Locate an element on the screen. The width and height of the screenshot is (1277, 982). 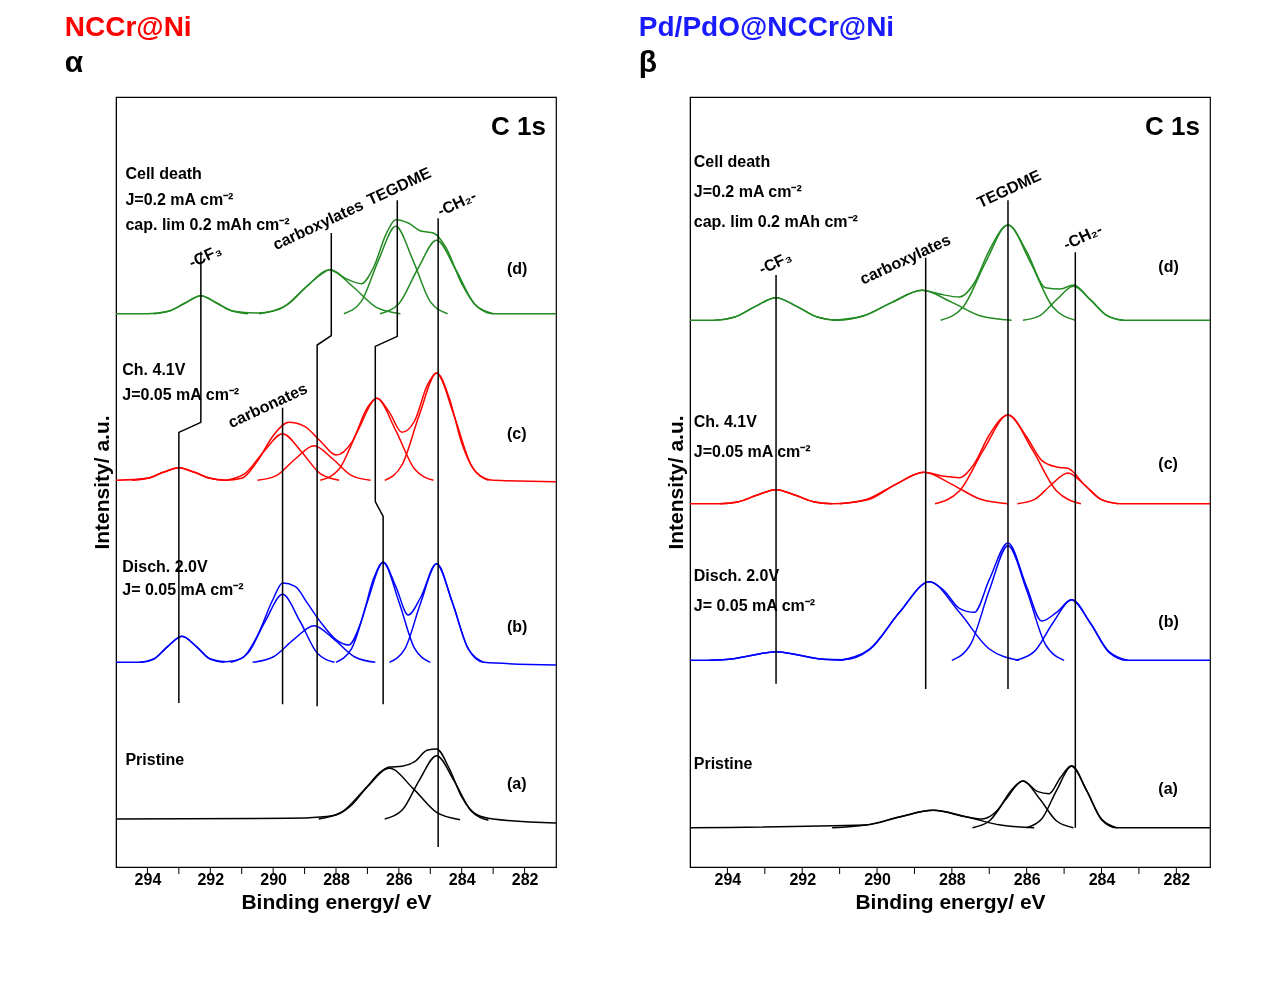
annotation: J=0.05 mA cm⁻² is located at coordinates (752, 452).